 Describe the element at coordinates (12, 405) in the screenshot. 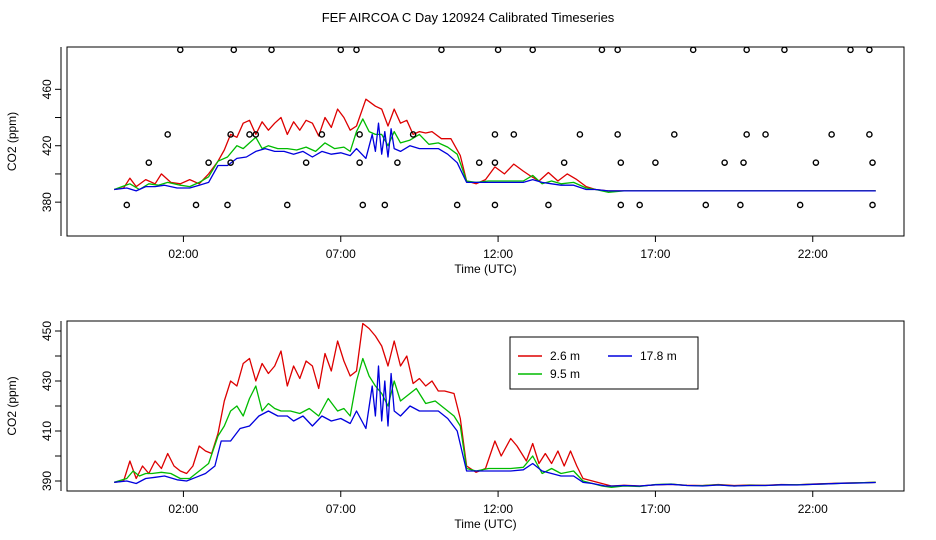

I see `panel2-y-axis-title: CO2 (ppm)` at that location.